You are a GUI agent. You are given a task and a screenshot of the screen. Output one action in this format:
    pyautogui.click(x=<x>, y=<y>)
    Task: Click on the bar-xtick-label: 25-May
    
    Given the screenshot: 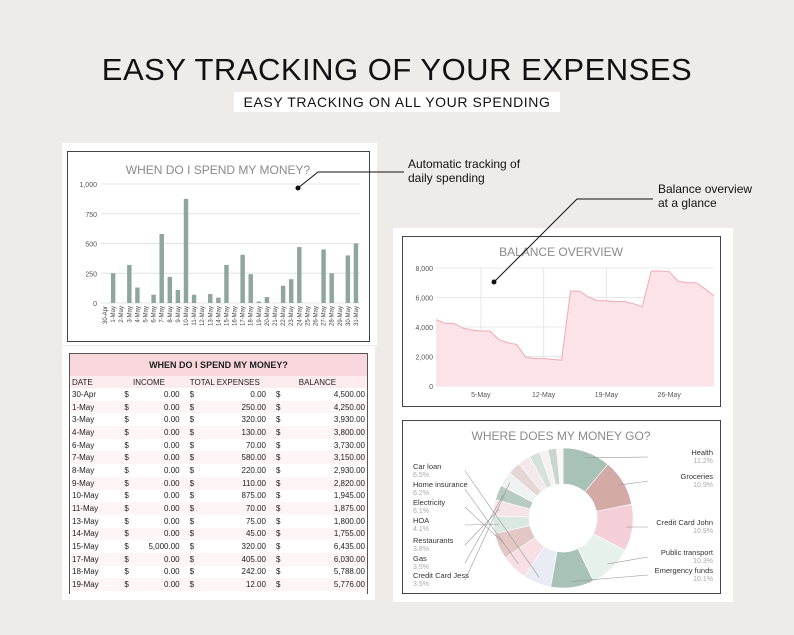 What is the action you would take?
    pyautogui.click(x=308, y=316)
    